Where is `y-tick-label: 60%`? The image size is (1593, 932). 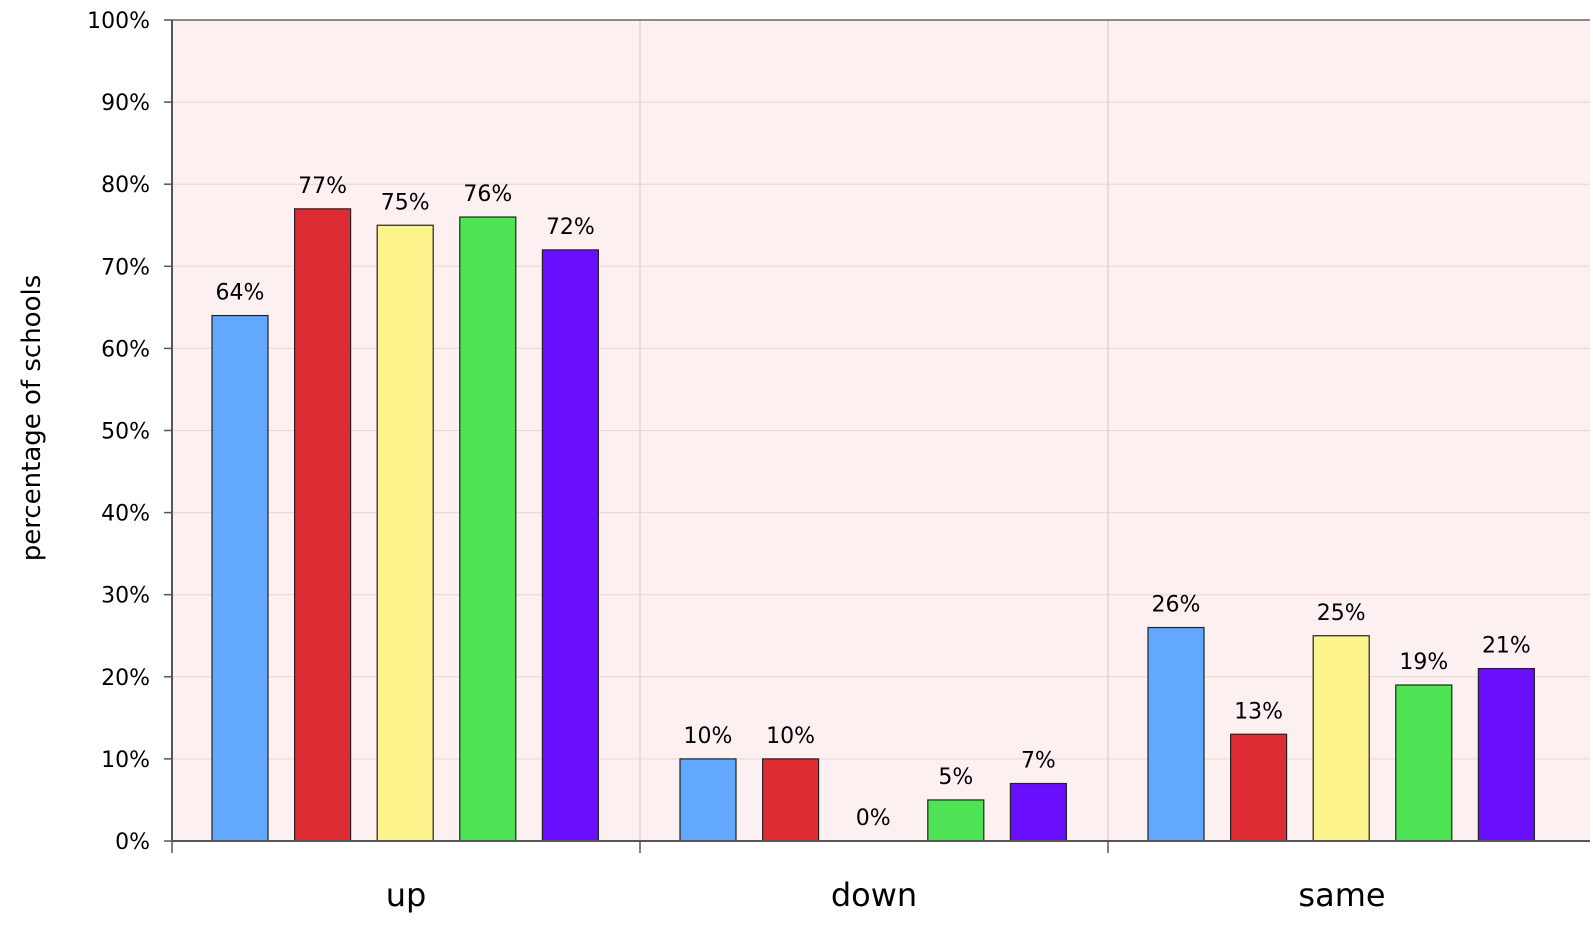 y-tick-label: 60% is located at coordinates (125, 349).